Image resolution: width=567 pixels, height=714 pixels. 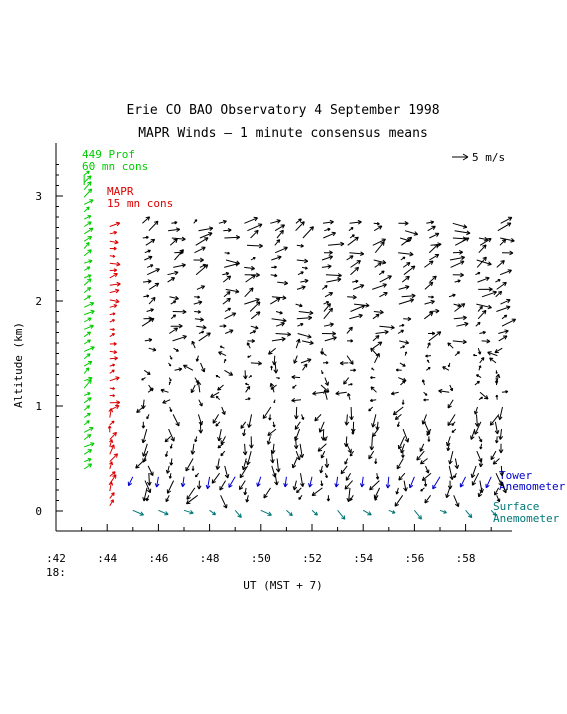 I want to click on legend-449-name: 449 Prof, so click(x=108, y=154).